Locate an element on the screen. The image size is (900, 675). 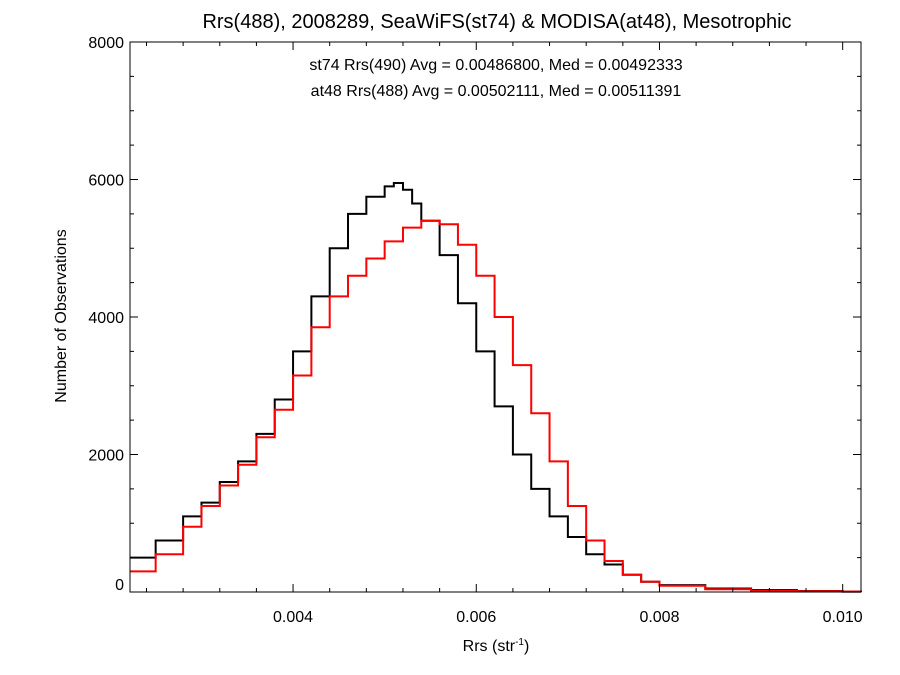
x-tick-label: 0.004 is located at coordinates (293, 617).